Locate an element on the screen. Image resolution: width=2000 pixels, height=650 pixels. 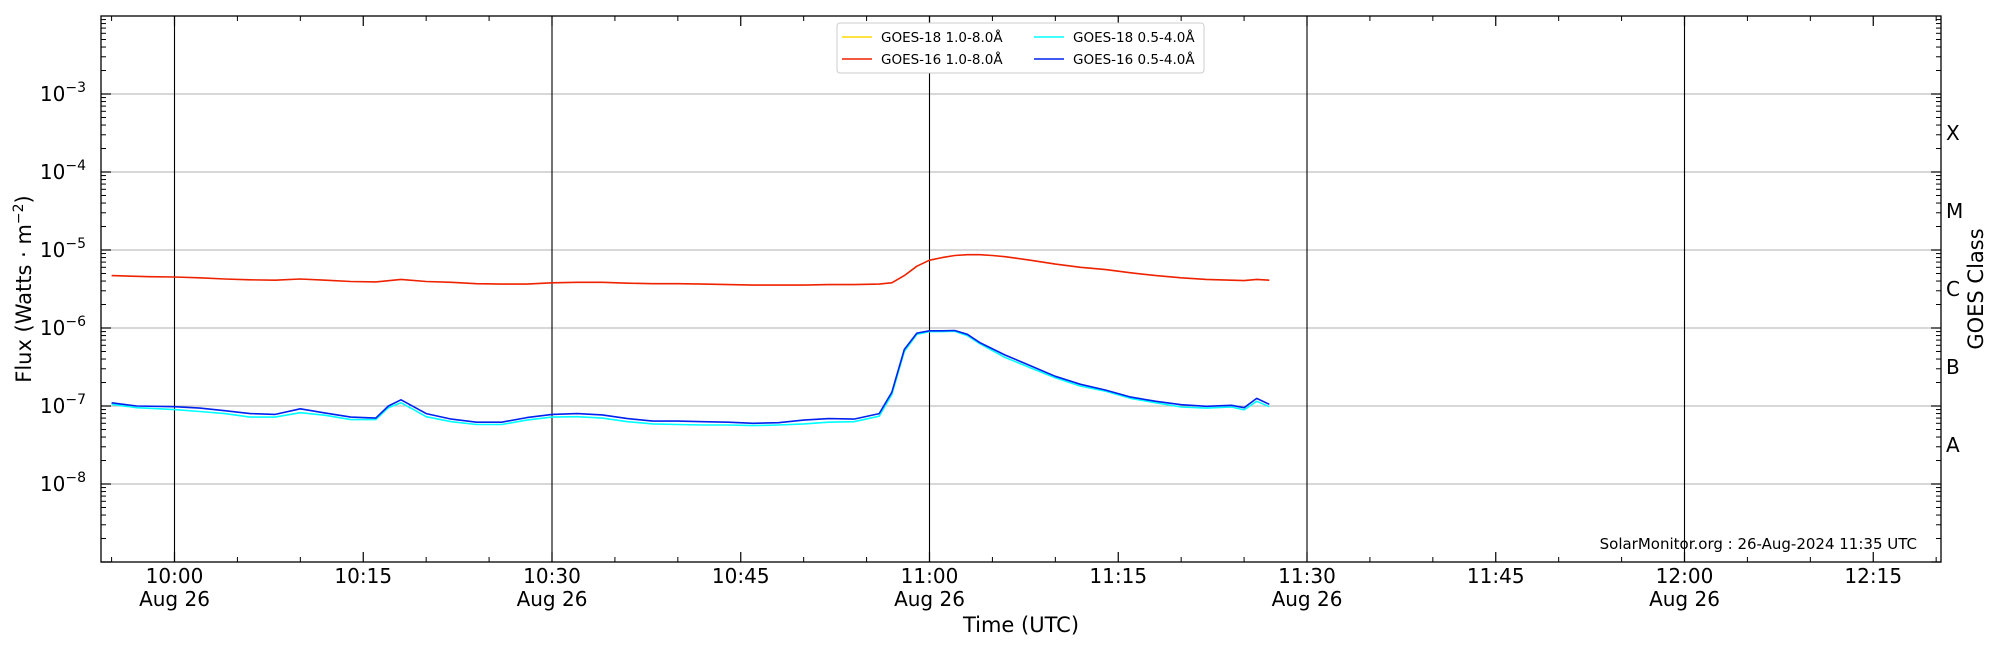
x-tick-label: 11:15 is located at coordinates (1118, 576).